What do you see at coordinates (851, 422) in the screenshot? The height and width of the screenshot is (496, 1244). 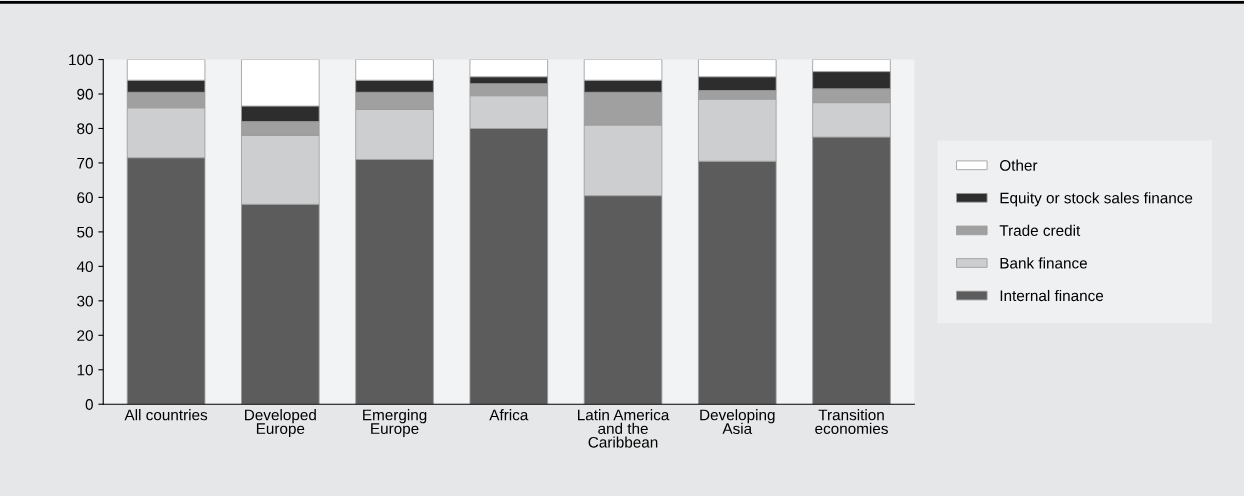 I see `x-tick-label: Transition economies` at bounding box center [851, 422].